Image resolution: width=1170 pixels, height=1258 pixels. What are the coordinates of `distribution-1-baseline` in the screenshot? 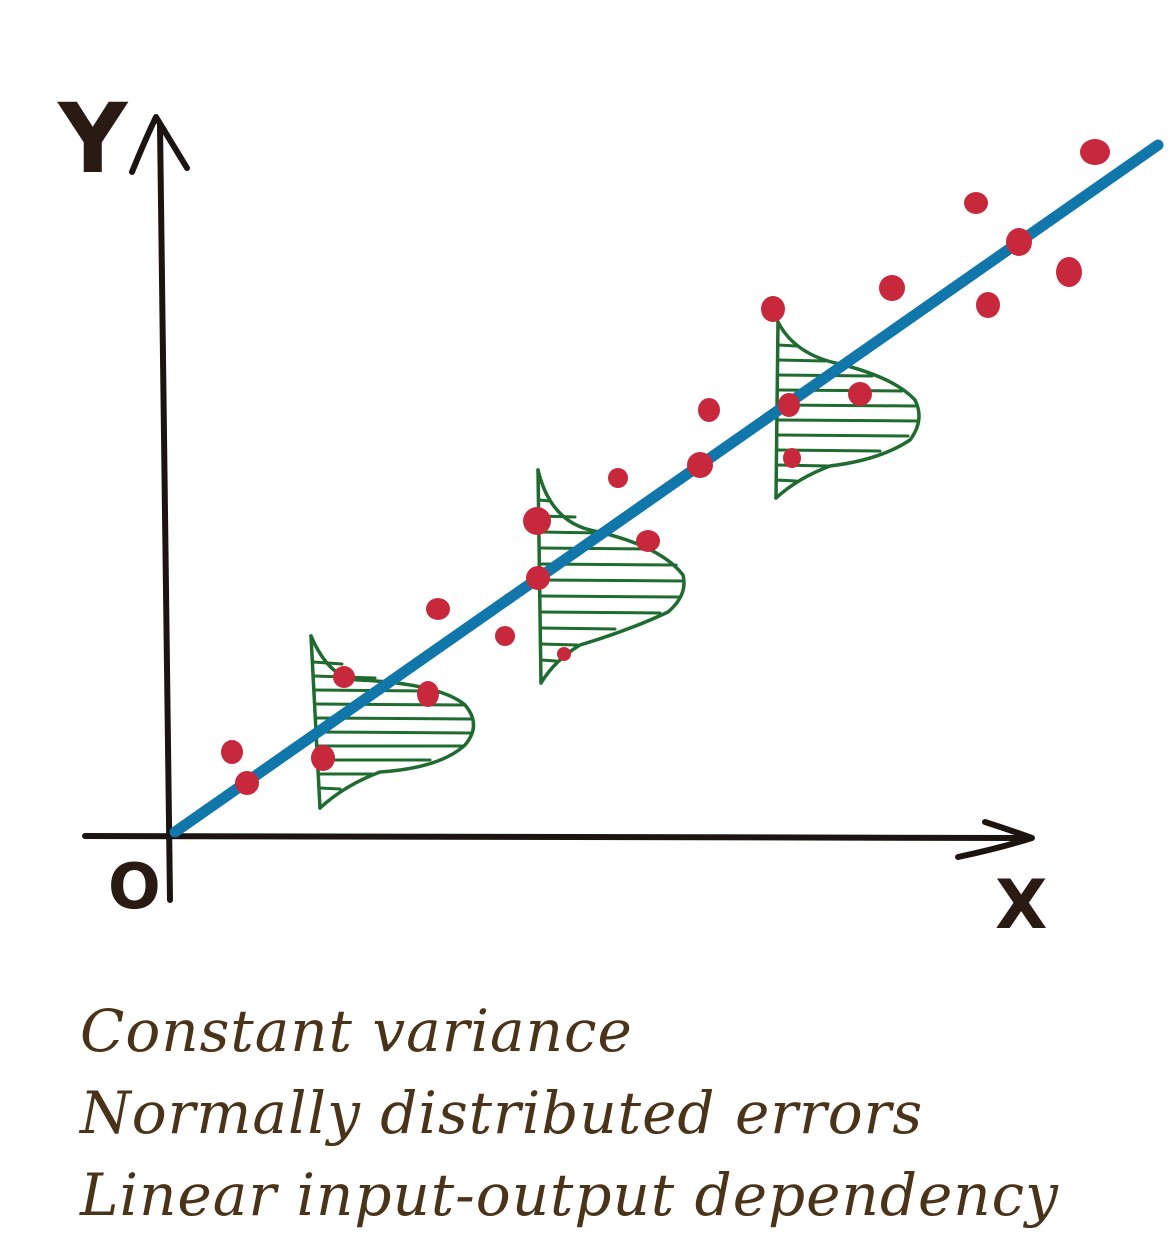 It's located at (315, 722).